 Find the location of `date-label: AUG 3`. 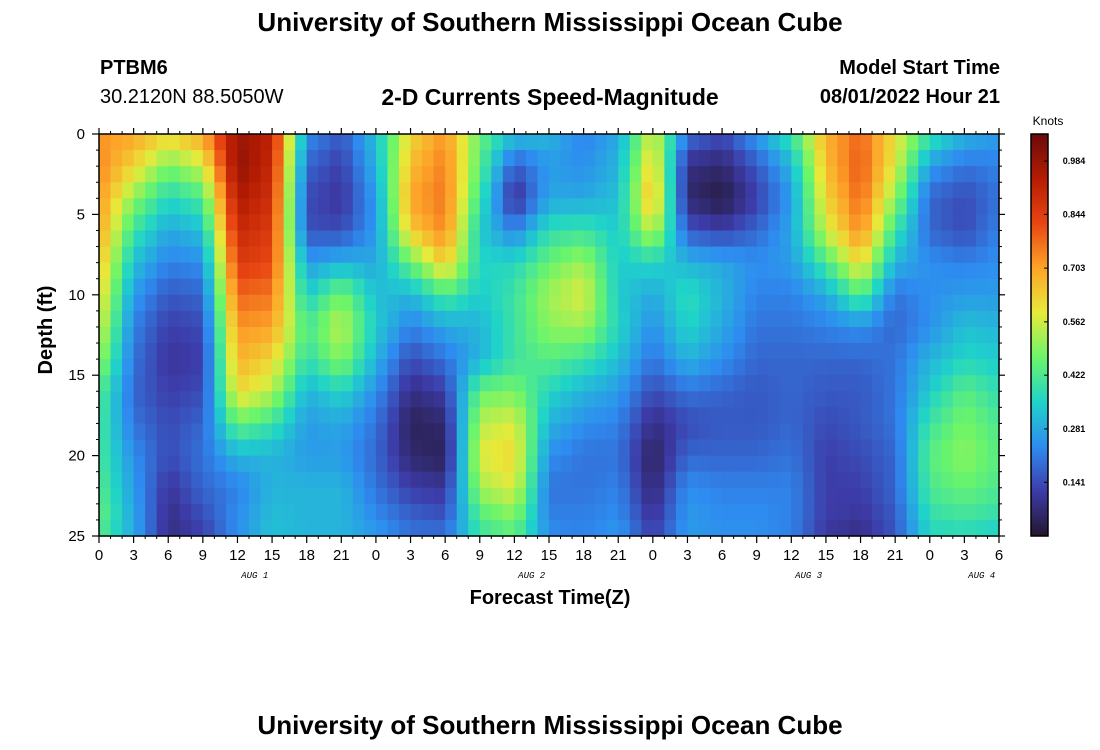

date-label: AUG 3 is located at coordinates (808, 576).